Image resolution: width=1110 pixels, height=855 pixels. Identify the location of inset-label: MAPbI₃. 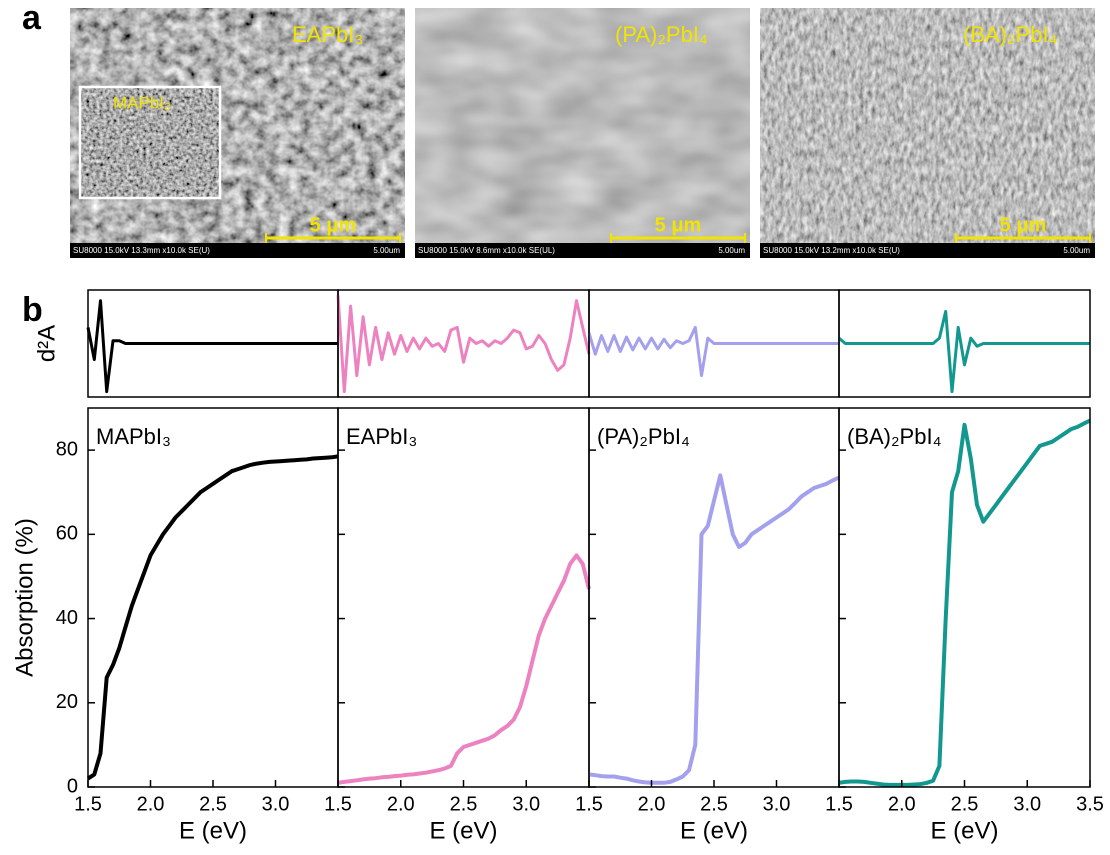
(142, 102).